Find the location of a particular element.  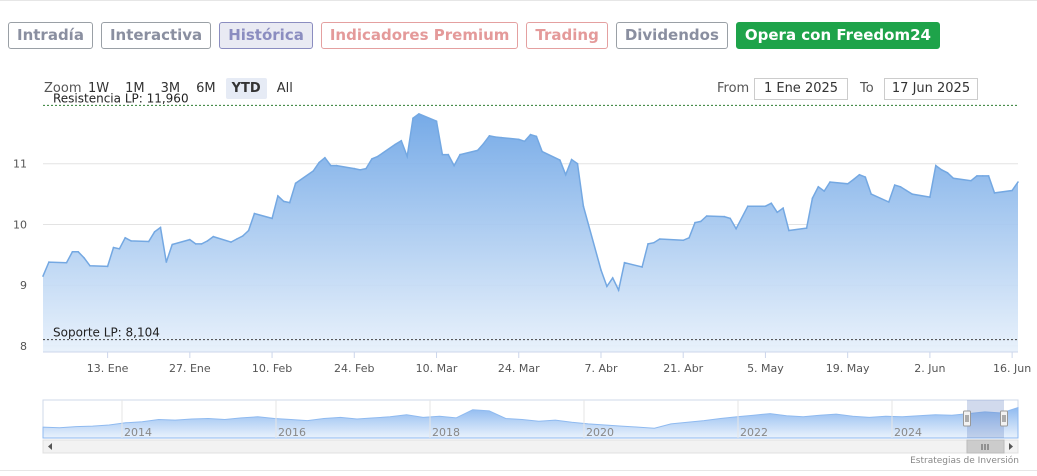

y-tick-label: 8 is located at coordinates (23, 346).